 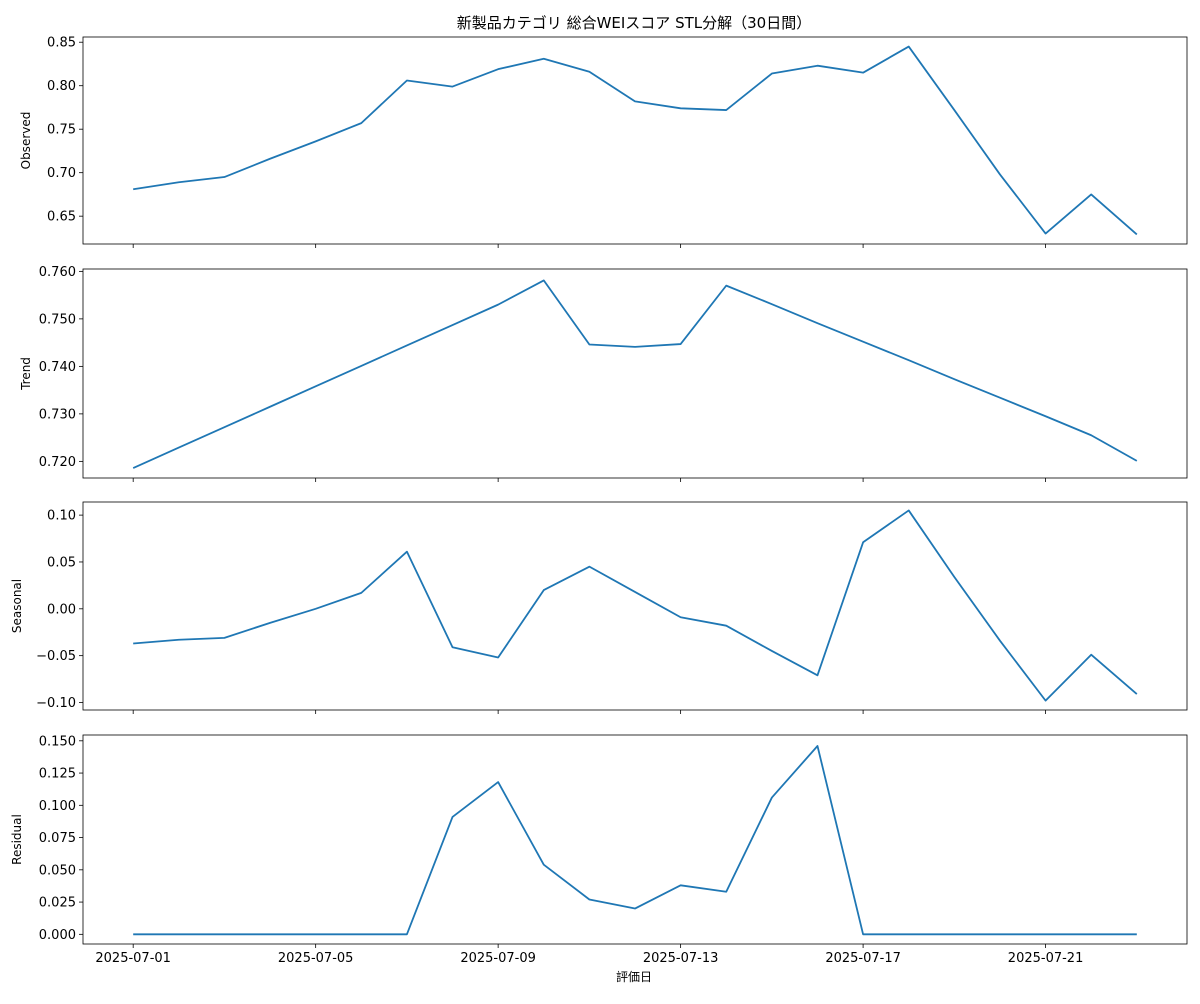 I want to click on x-axis-label: 評価日, so click(x=634, y=976).